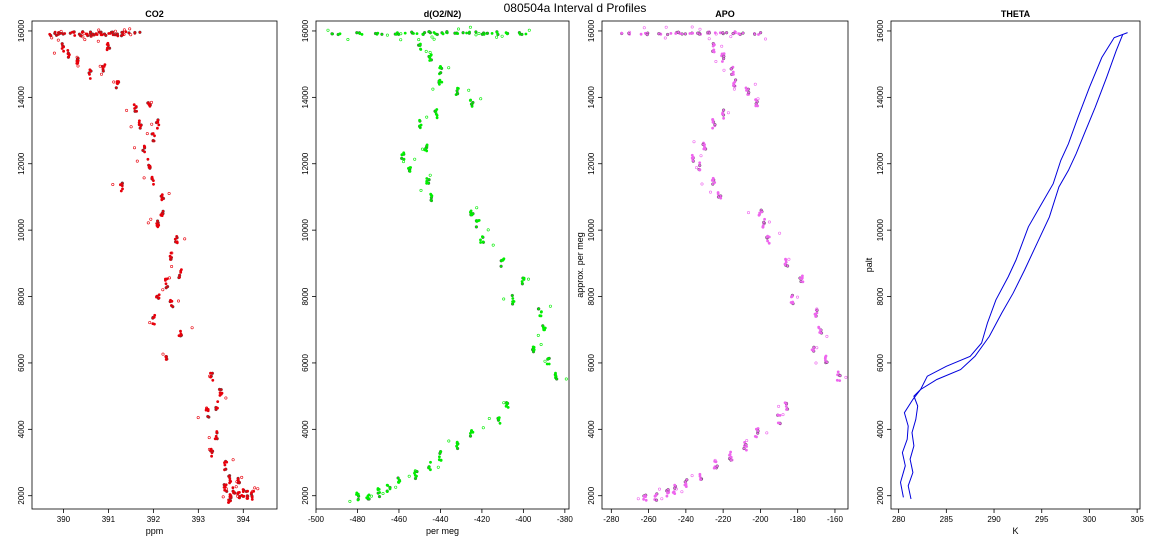  What do you see at coordinates (994, 519) in the screenshot?
I see `x-tick-label: 290` at bounding box center [994, 519].